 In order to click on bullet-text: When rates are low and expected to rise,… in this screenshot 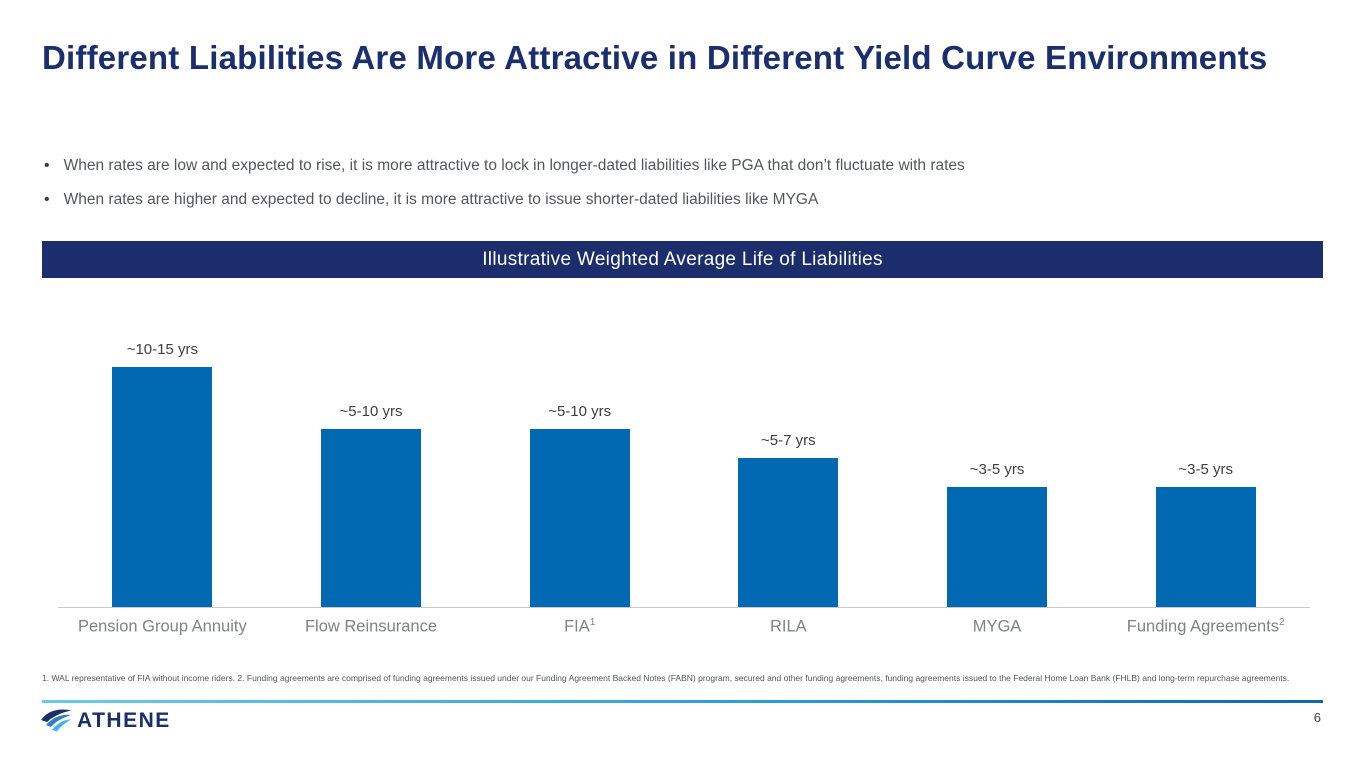, I will do `click(514, 165)`.